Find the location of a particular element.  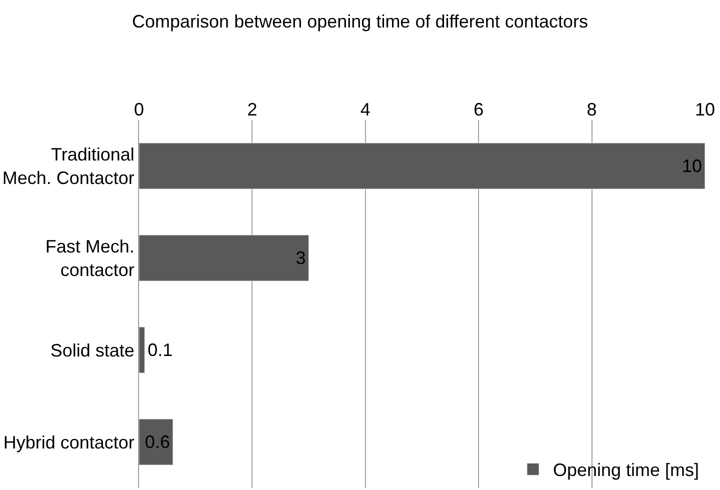

y-tick-label: Solid state is located at coordinates (92, 350).